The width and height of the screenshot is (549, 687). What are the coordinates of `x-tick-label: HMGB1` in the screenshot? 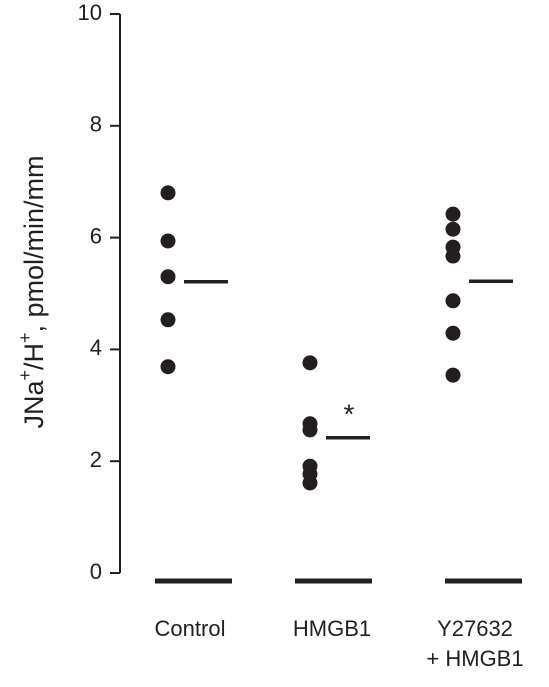 It's located at (332, 628).